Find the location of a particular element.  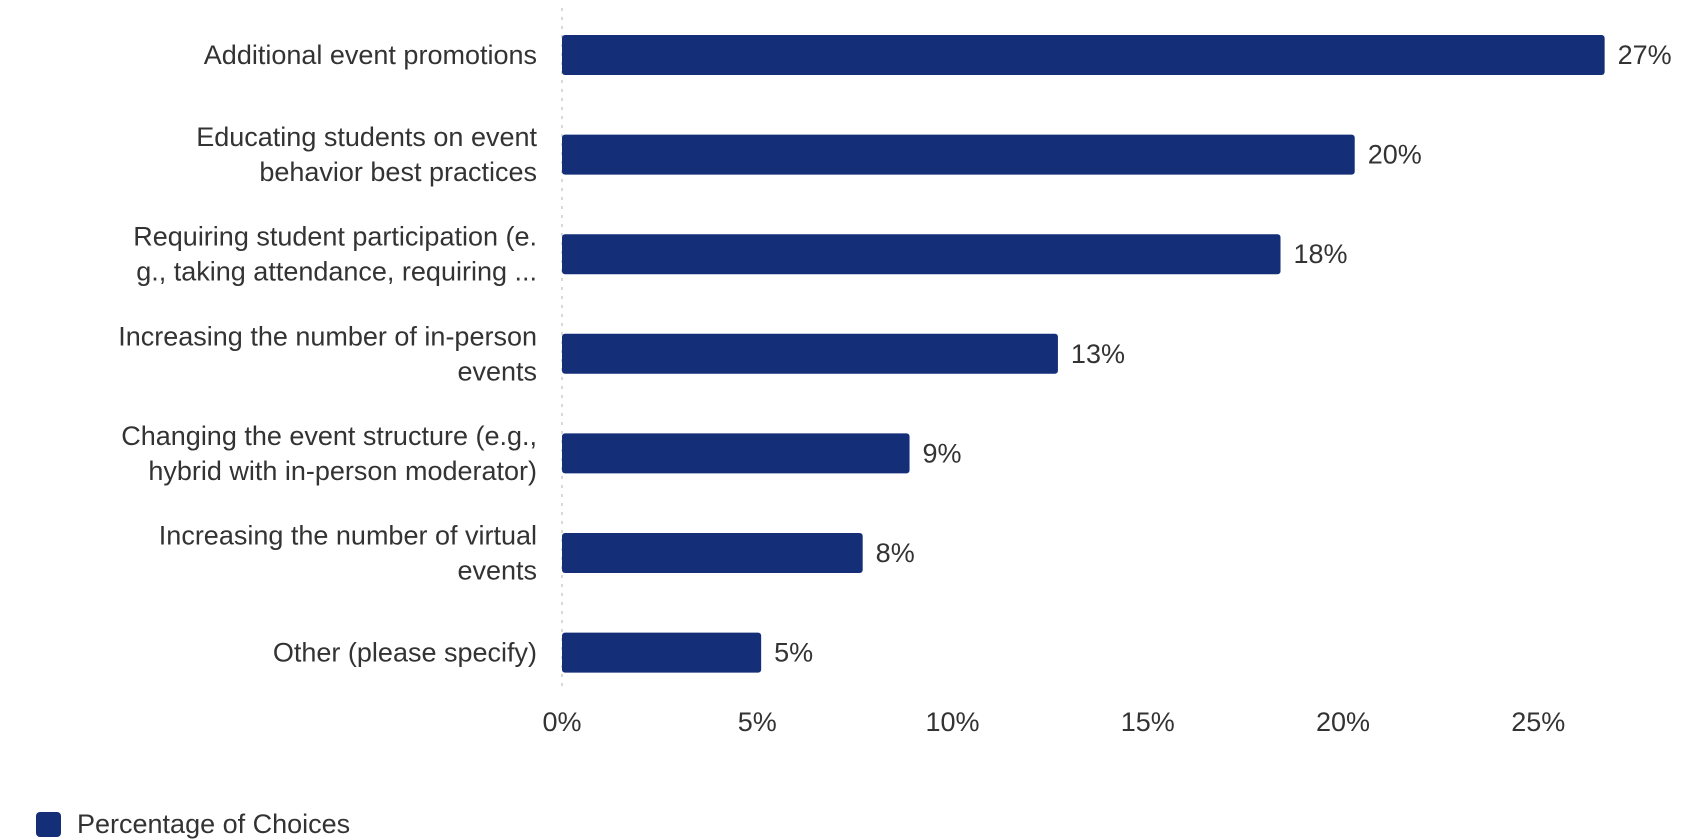

category-label: Additional event promotions is located at coordinates (370, 55).